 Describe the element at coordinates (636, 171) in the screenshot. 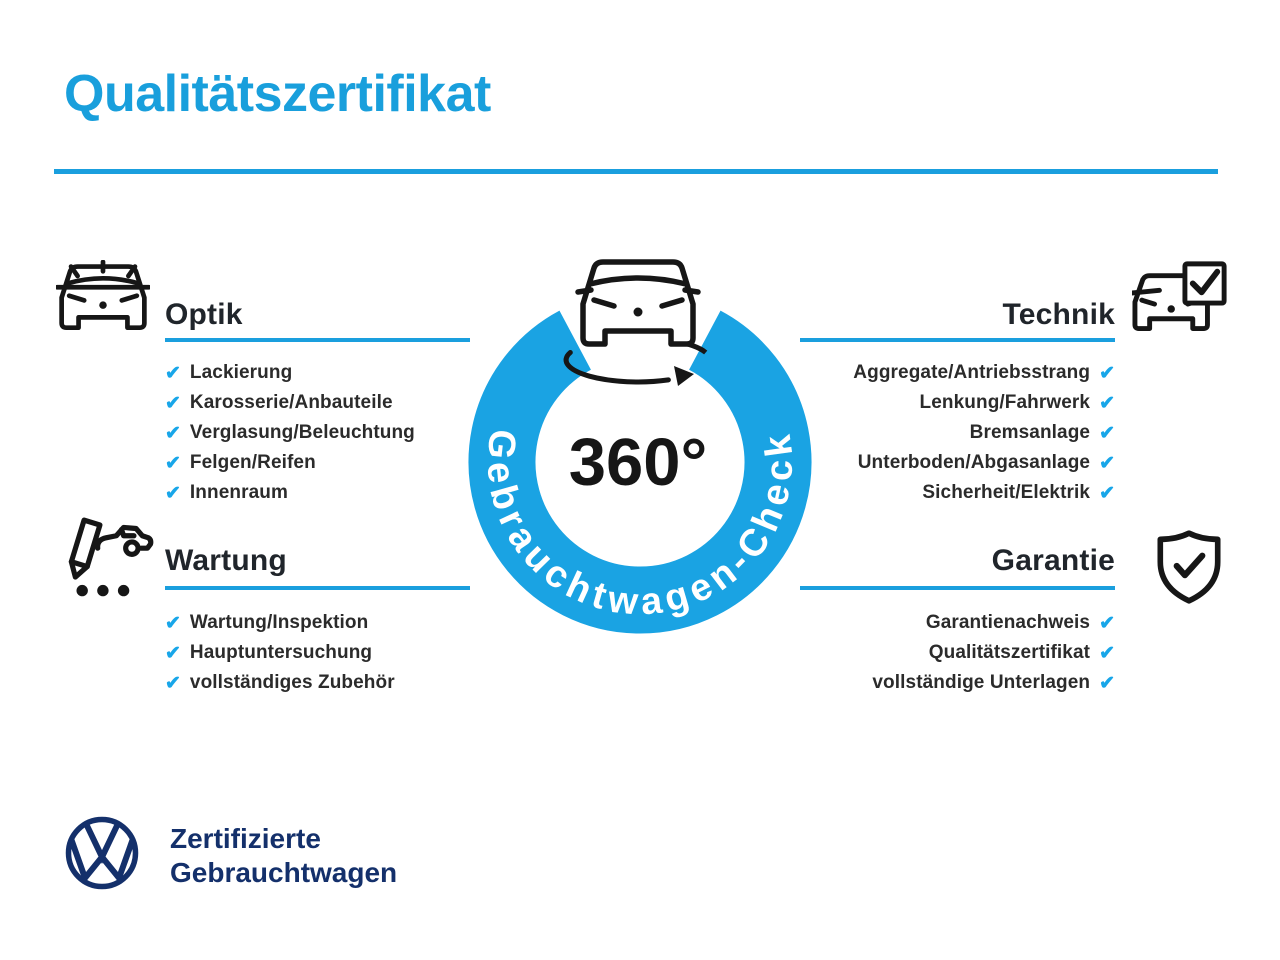

I see `header-divider` at that location.